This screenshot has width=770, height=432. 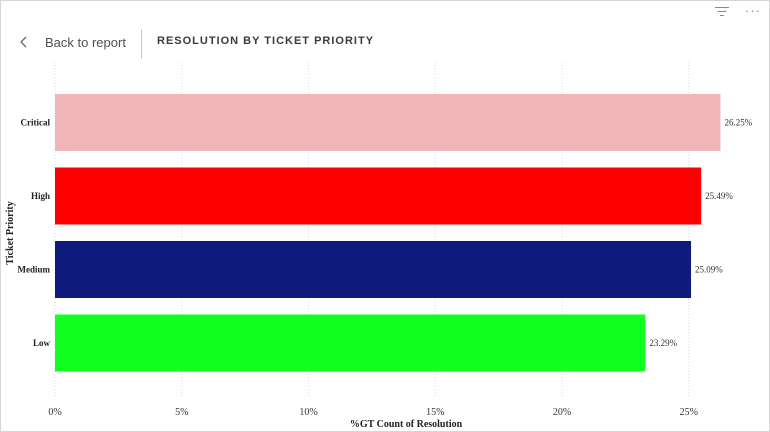 What do you see at coordinates (373, 412) in the screenshot?
I see `x-tick-labels: 0% 5% 10% 15% 20% 25%` at bounding box center [373, 412].